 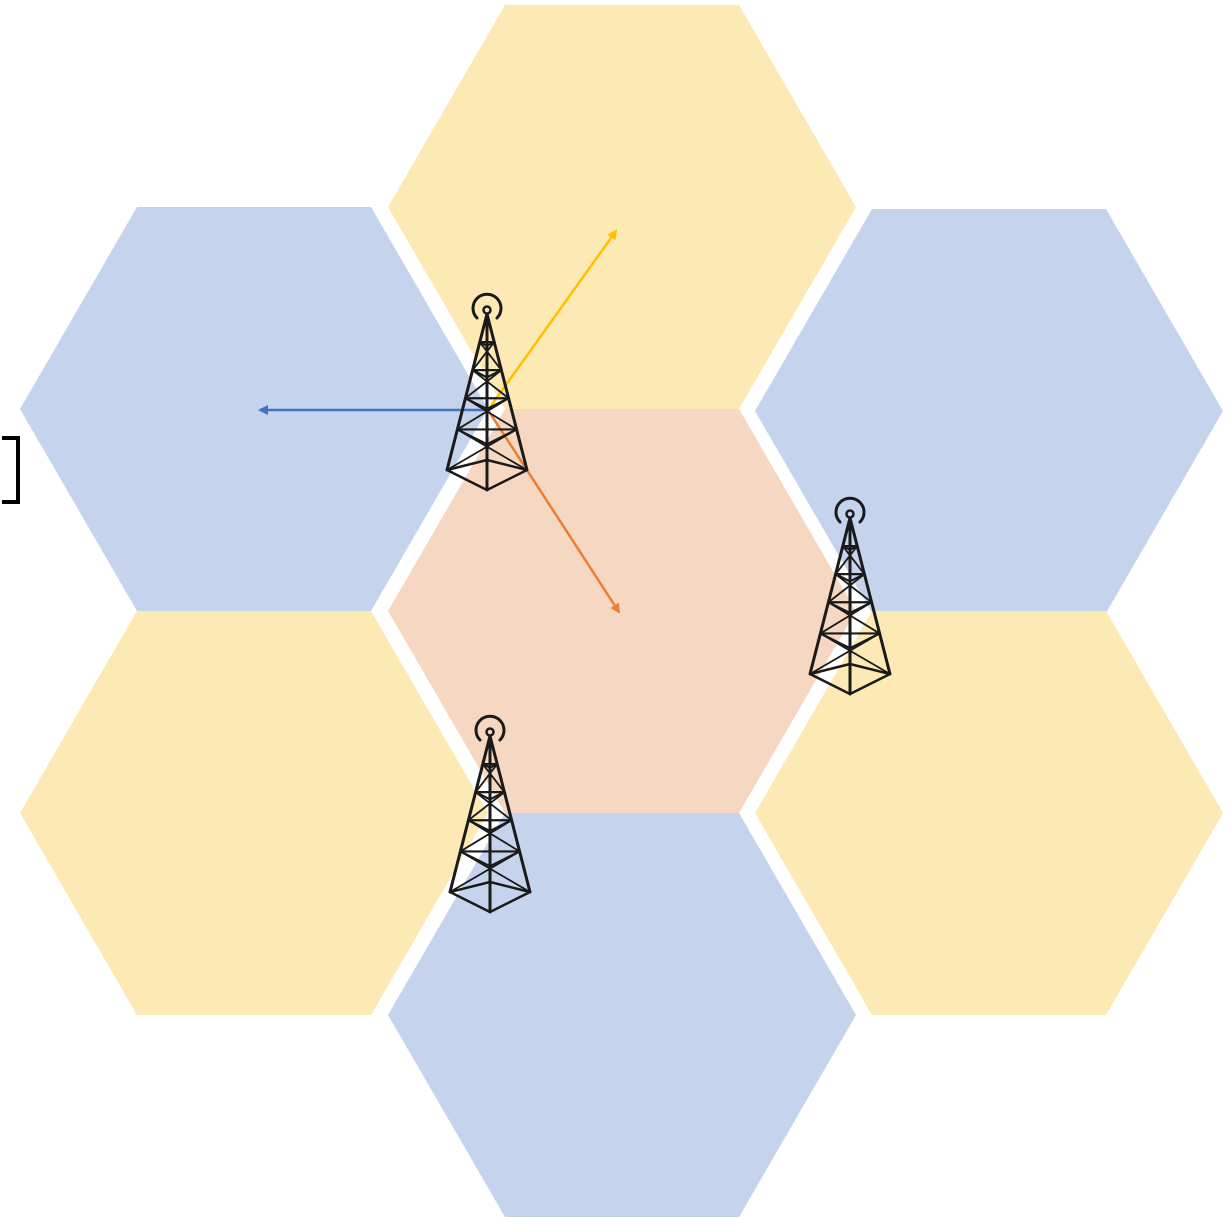 I want to click on cell-upper-right, so click(x=989, y=411).